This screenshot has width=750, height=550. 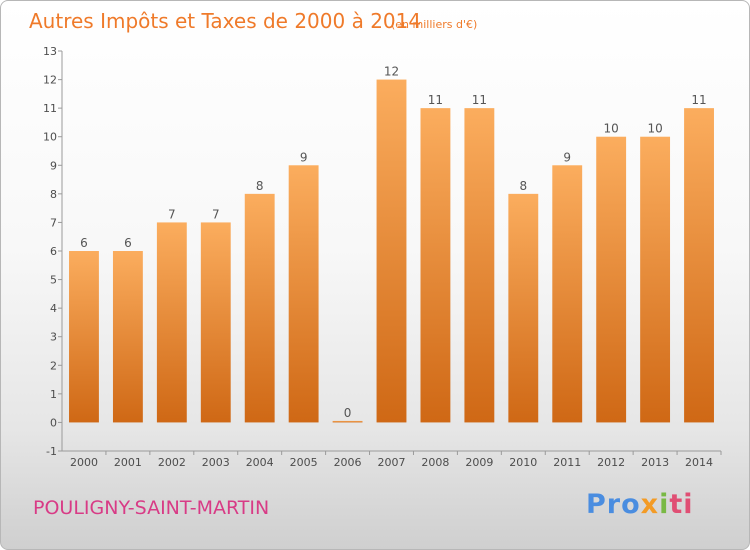 I want to click on chart-unit: (en milliers d'€), so click(x=434, y=24).